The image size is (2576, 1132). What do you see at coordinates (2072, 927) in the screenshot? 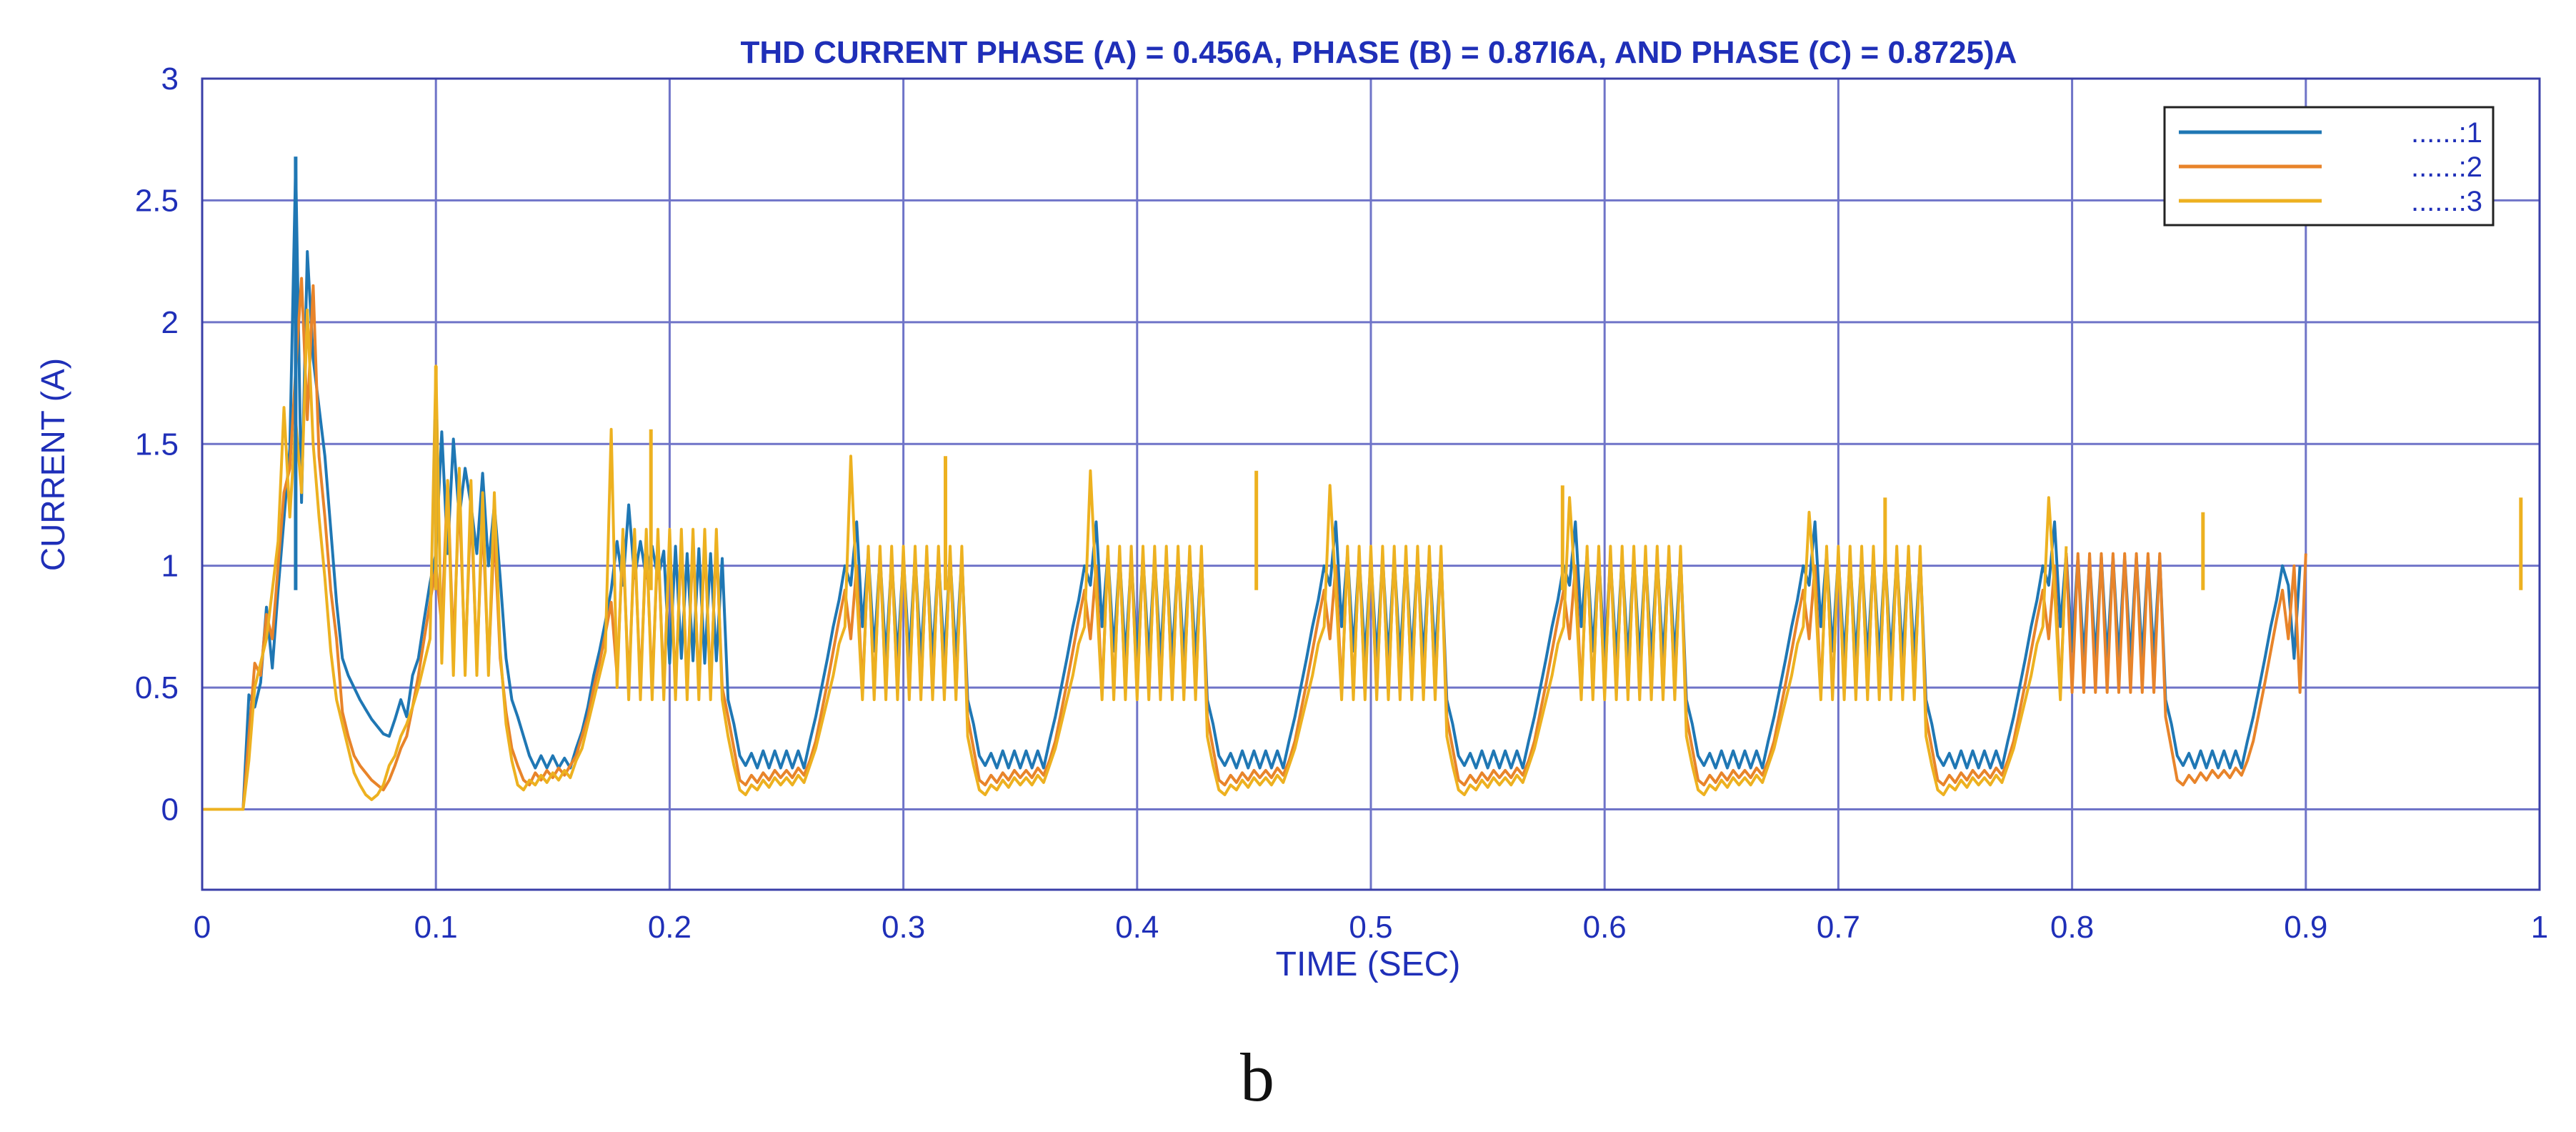
I see `x-tick-label: 0.8` at bounding box center [2072, 927].